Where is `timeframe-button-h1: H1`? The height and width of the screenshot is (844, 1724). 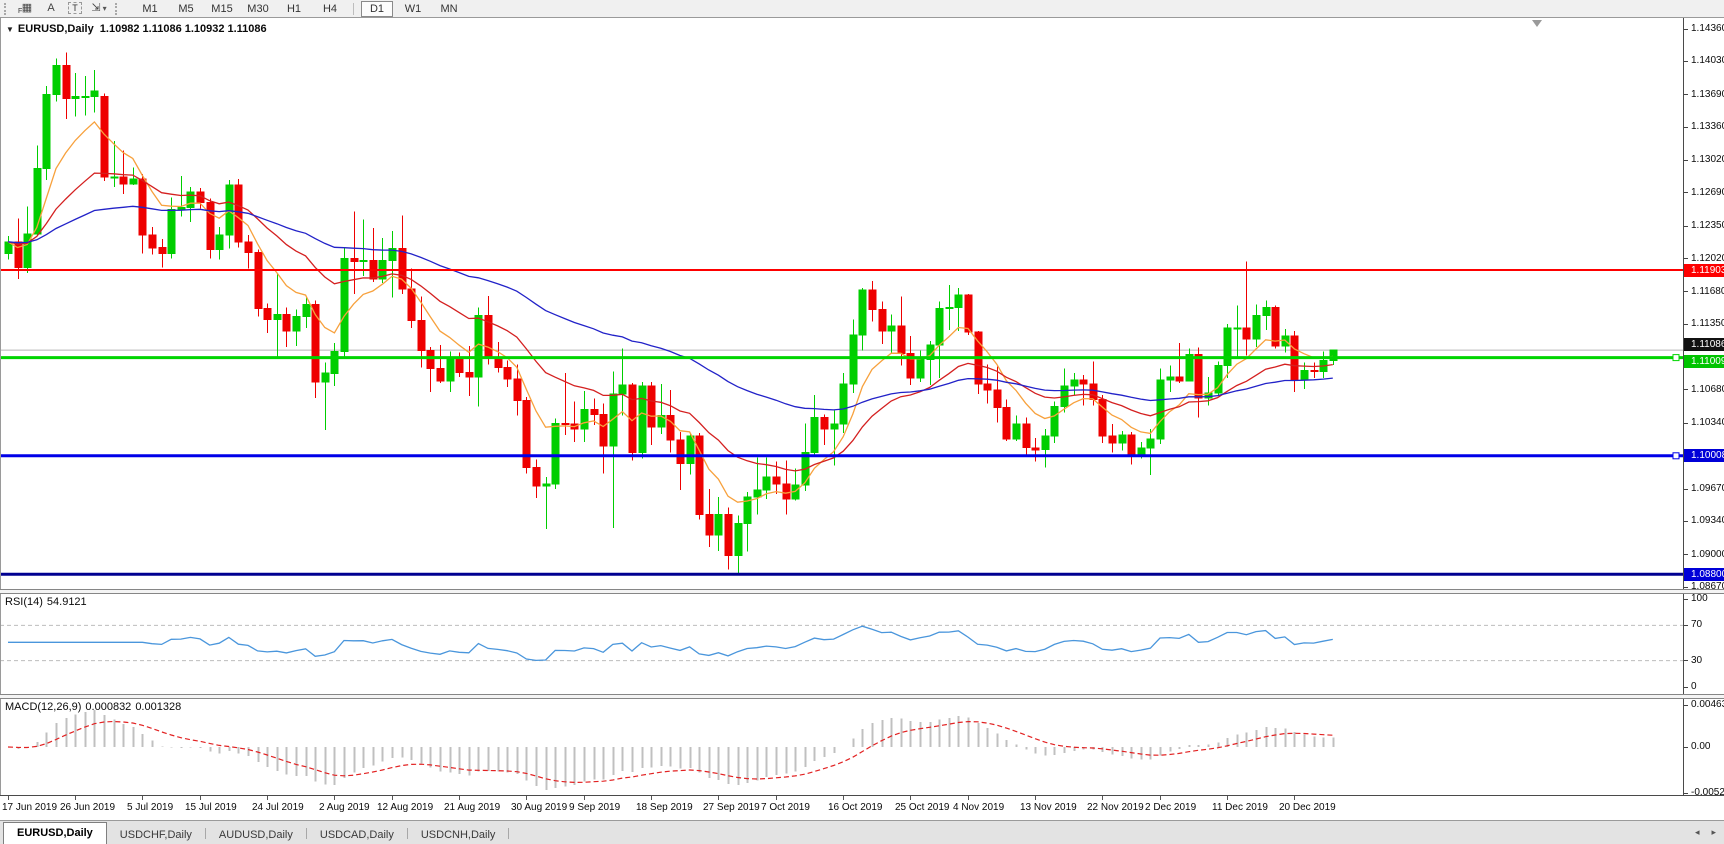
timeframe-button-h1: H1 is located at coordinates (294, 8).